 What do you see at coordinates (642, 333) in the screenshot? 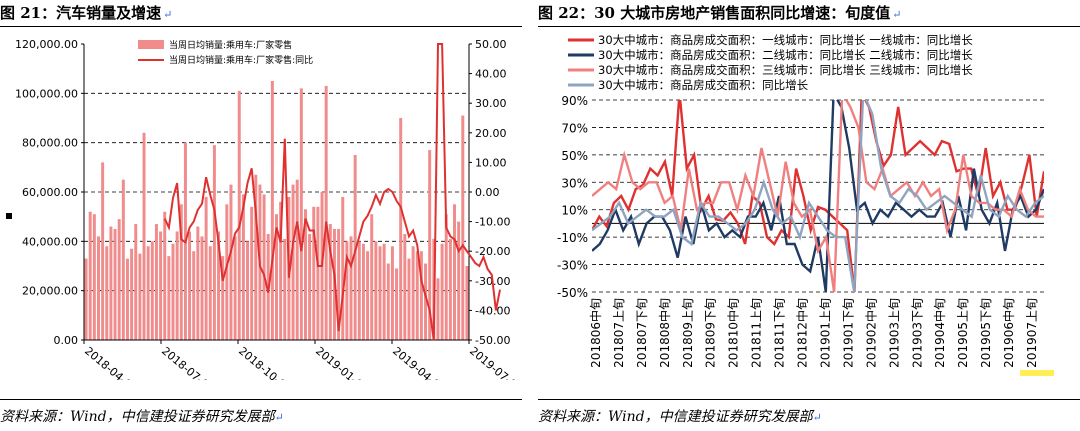
I see `x-tick-label: 201807下旬` at bounding box center [642, 333].